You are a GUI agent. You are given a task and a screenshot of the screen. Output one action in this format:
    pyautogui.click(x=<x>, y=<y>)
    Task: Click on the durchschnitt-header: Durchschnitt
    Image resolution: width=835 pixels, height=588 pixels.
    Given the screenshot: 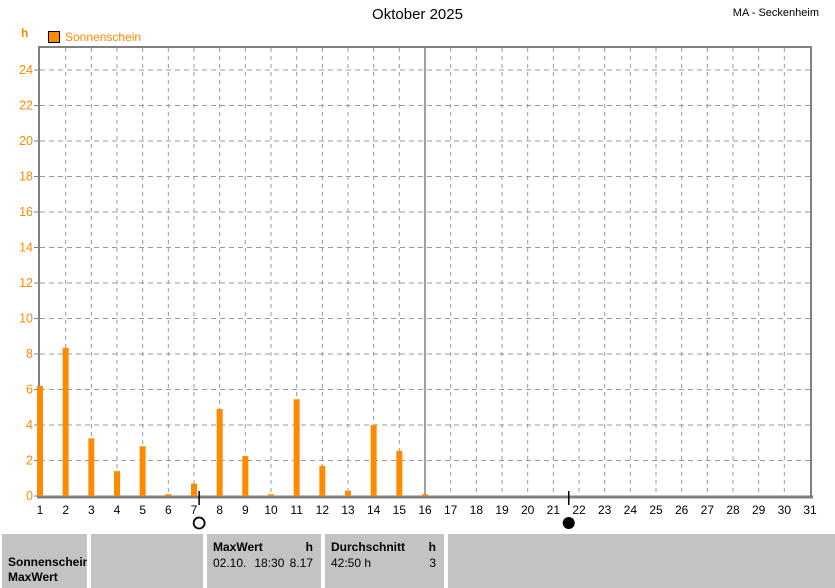 What is the action you would take?
    pyautogui.click(x=368, y=547)
    